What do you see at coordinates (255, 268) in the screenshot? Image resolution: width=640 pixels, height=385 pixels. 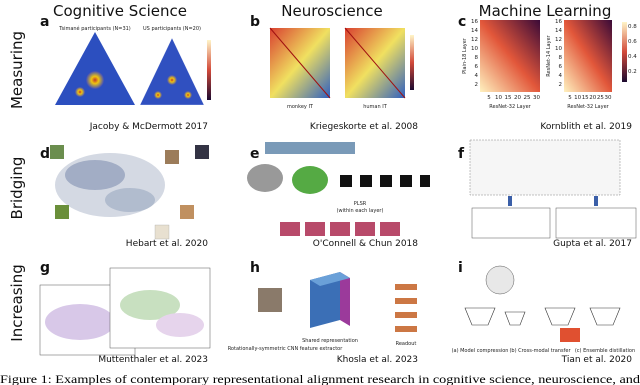 I see `panel-letter: h` at bounding box center [255, 268].